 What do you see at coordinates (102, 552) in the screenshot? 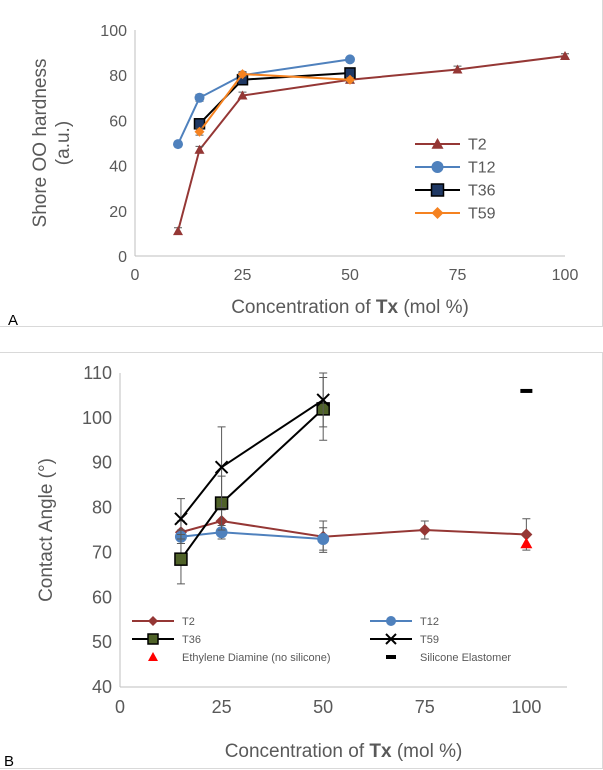
I see `y-tick-label: 70` at bounding box center [102, 552].